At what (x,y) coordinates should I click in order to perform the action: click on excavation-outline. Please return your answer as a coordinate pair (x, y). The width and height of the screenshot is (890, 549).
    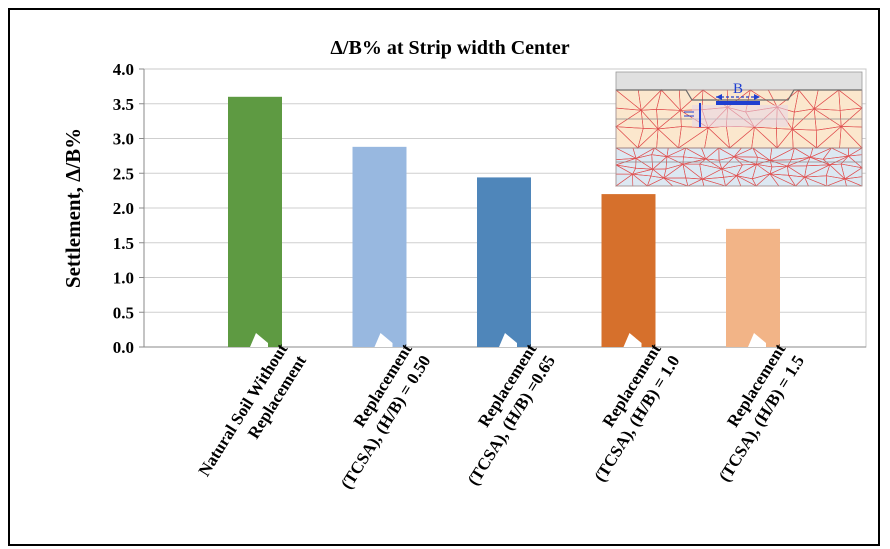
    Looking at the image, I should click on (739, 95).